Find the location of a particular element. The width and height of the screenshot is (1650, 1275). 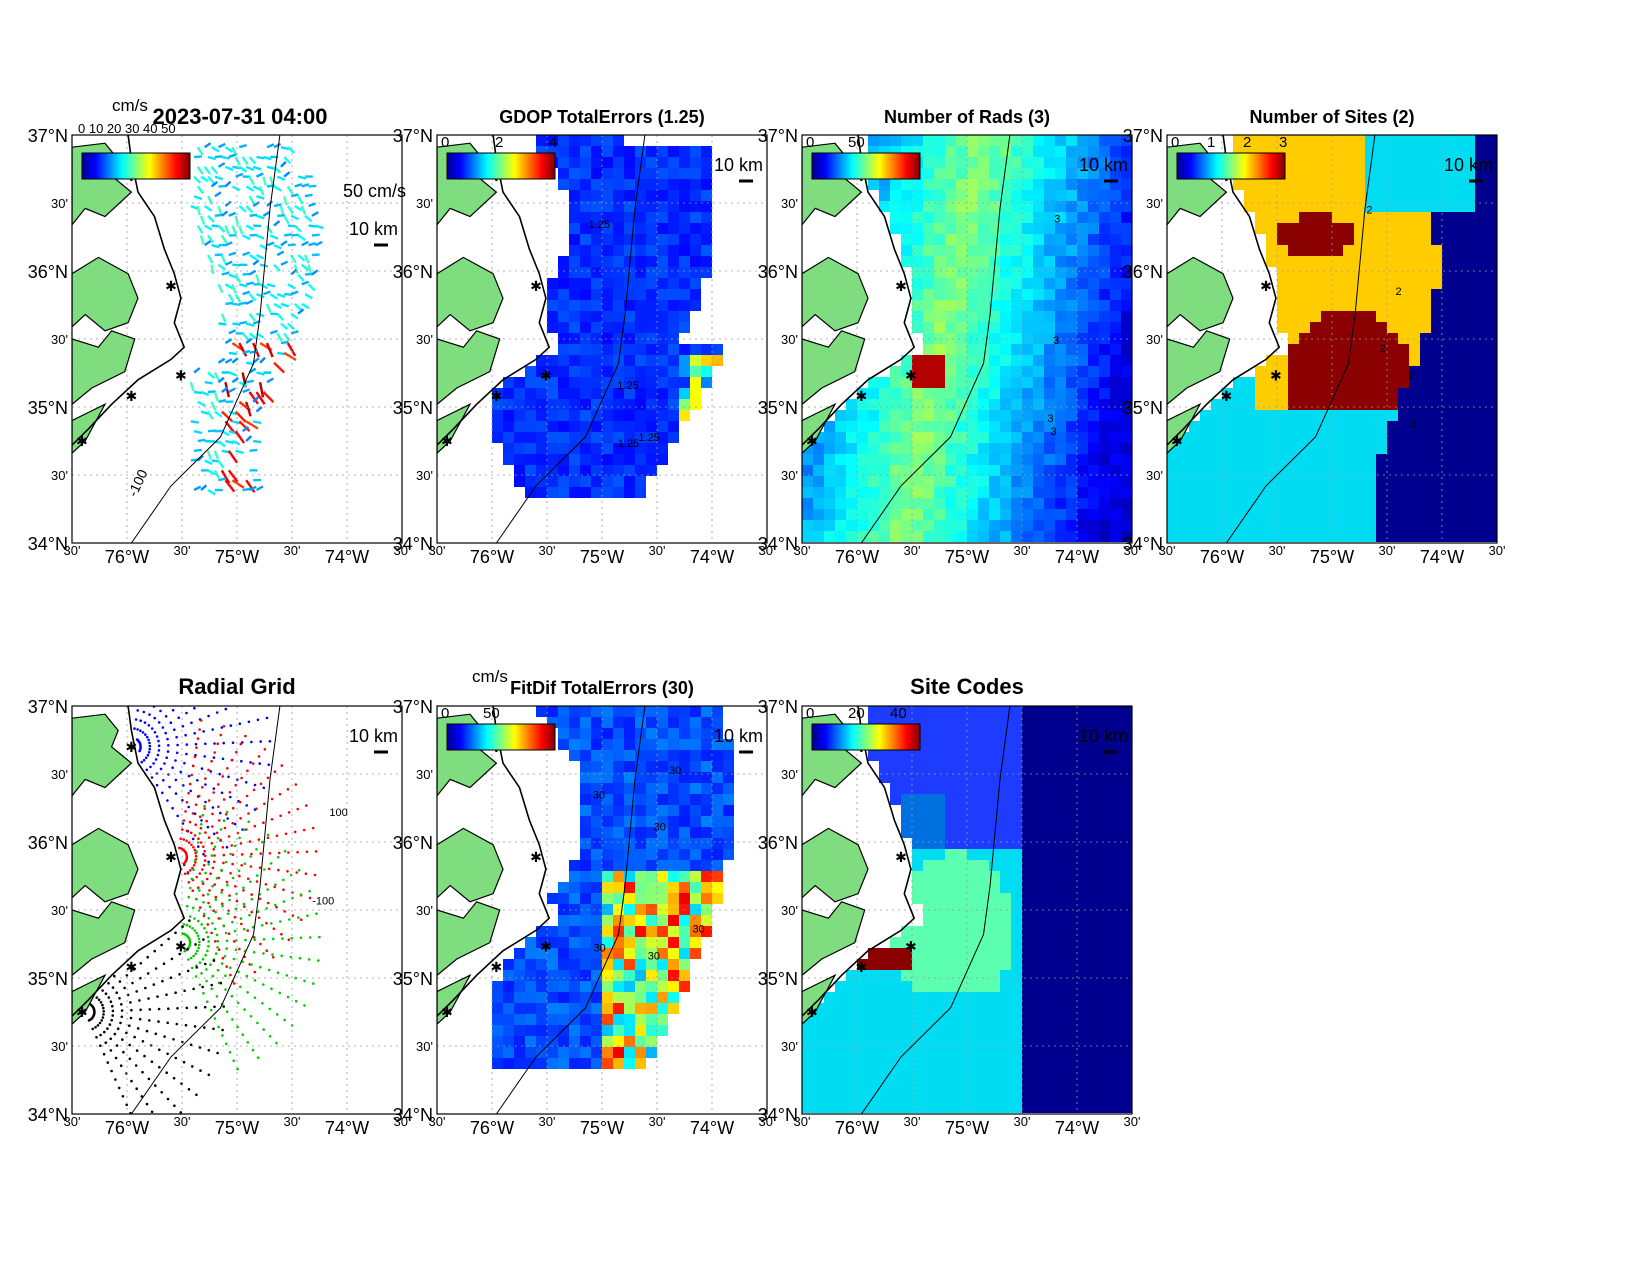

colorbar-tick-label: 4 is located at coordinates (553, 142).